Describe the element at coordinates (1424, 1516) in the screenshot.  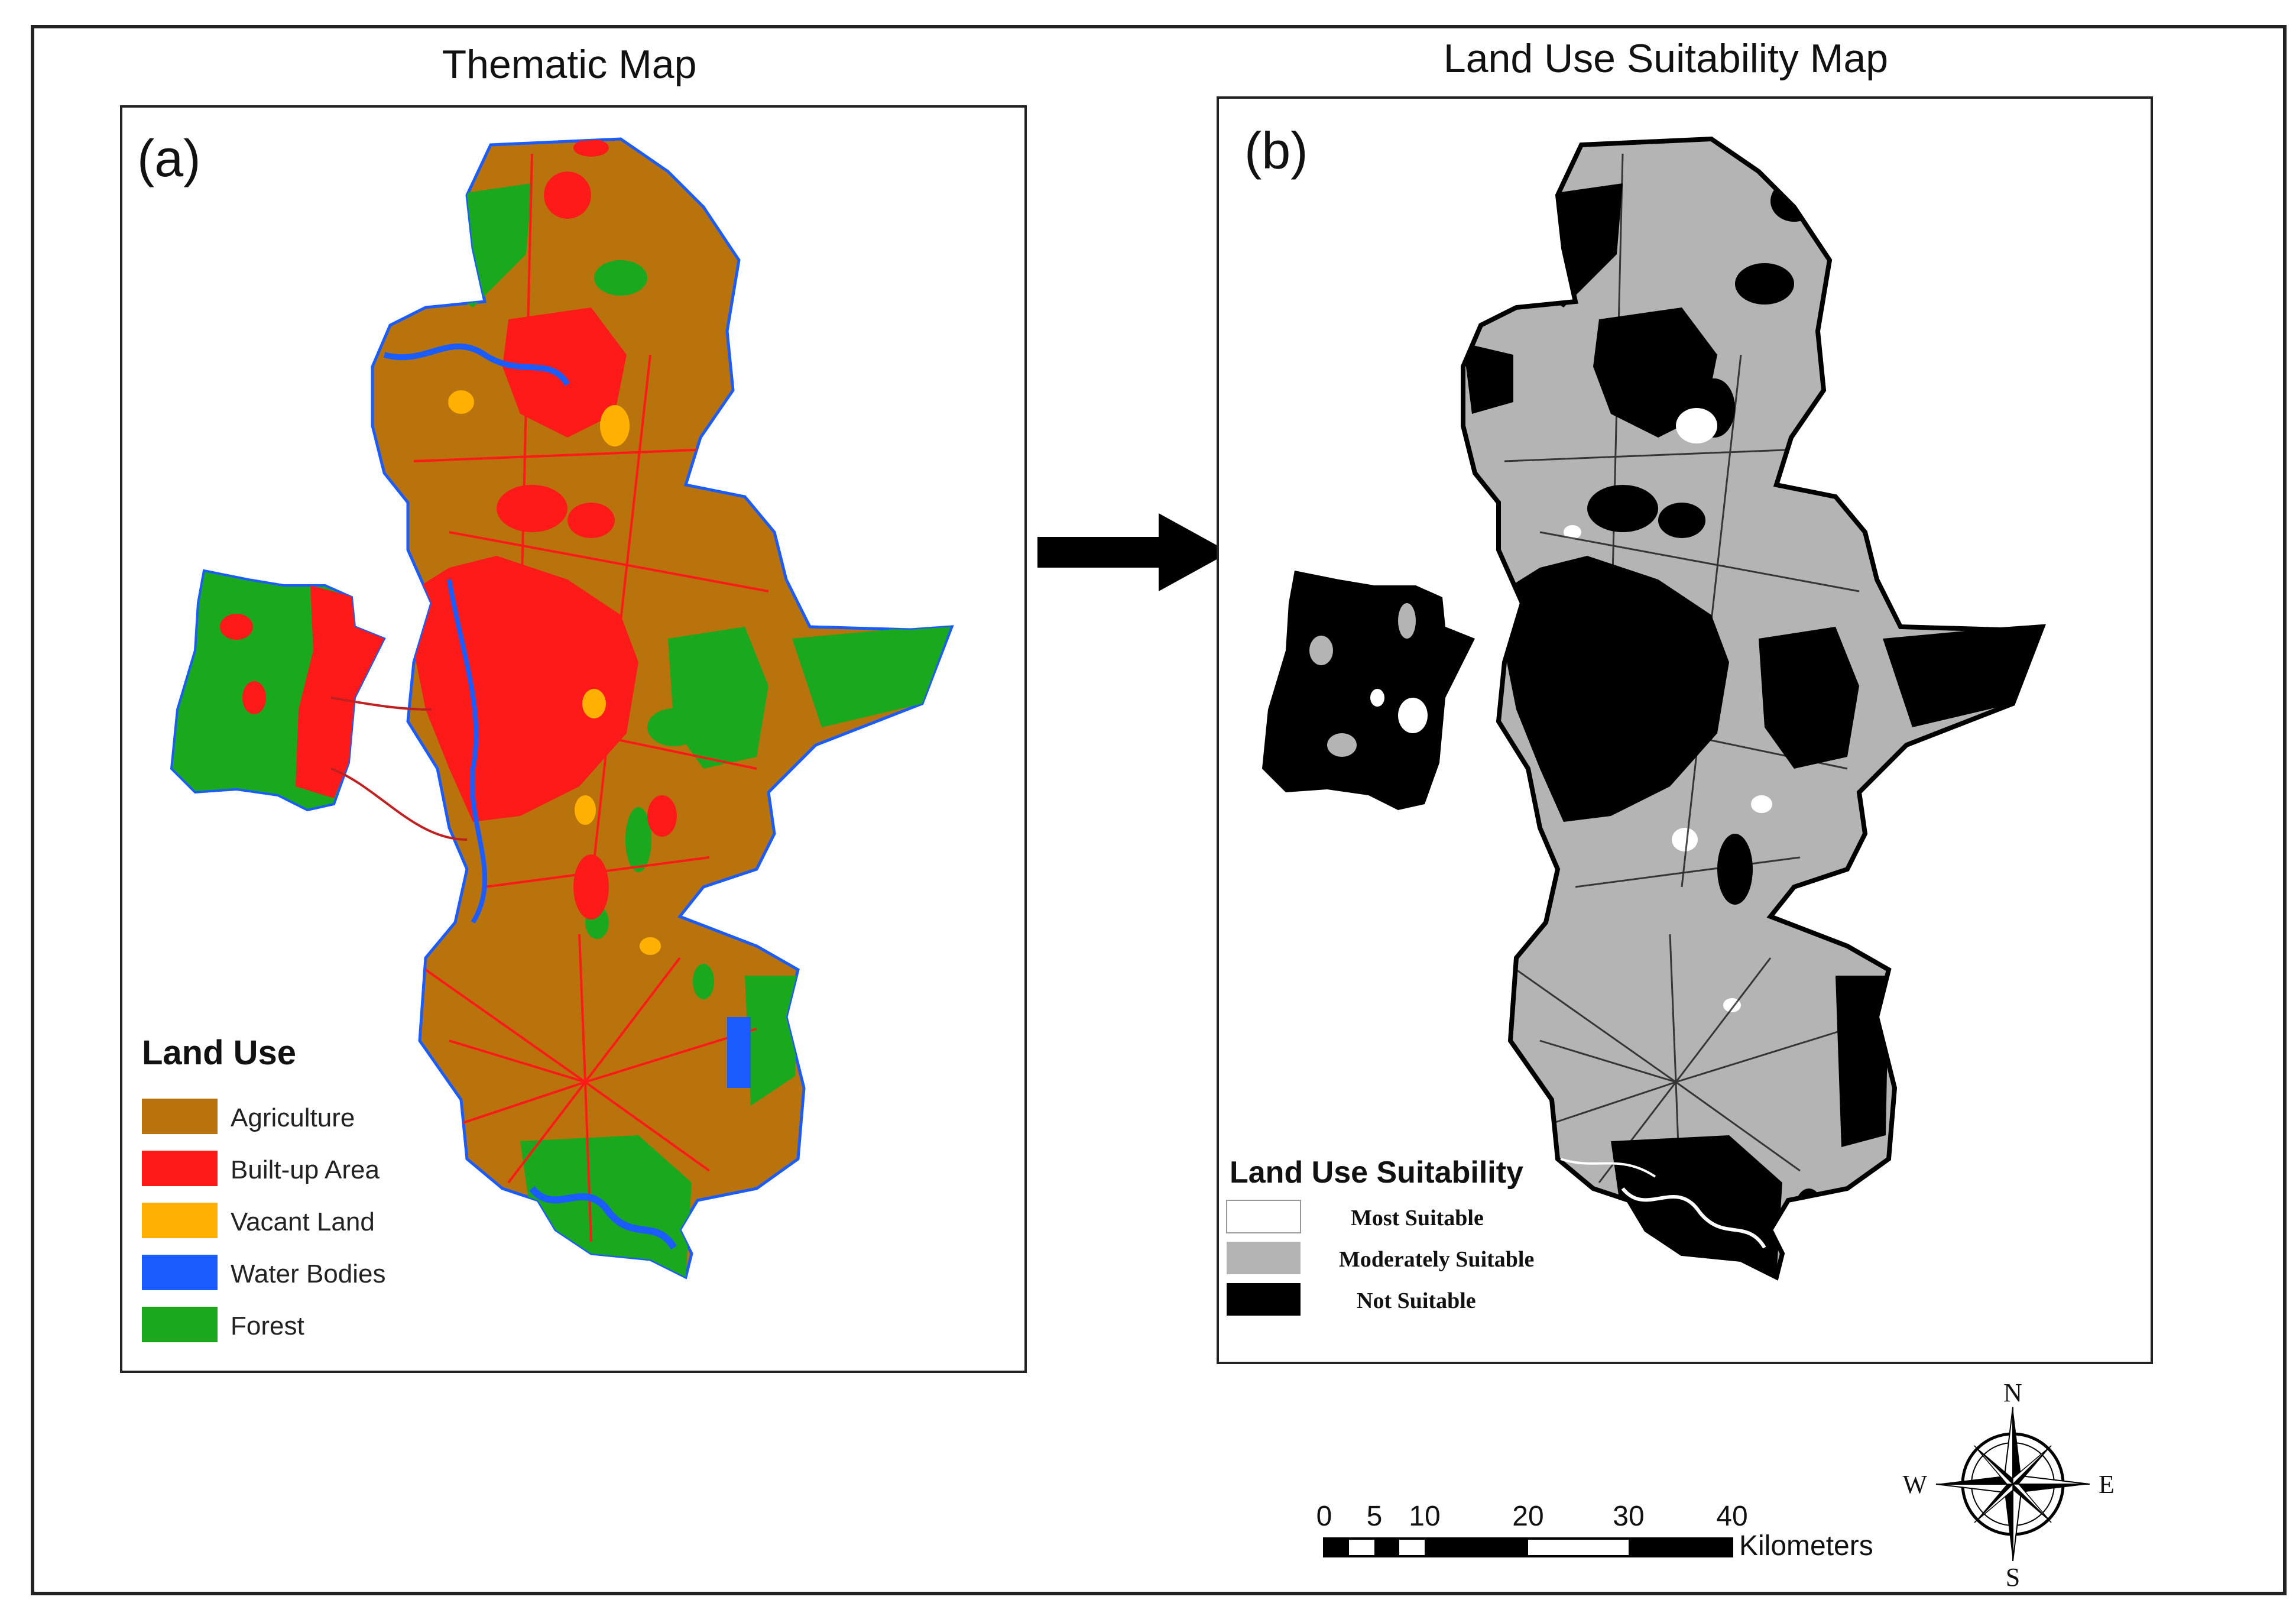
I see `scale-tick-10: 10` at that location.